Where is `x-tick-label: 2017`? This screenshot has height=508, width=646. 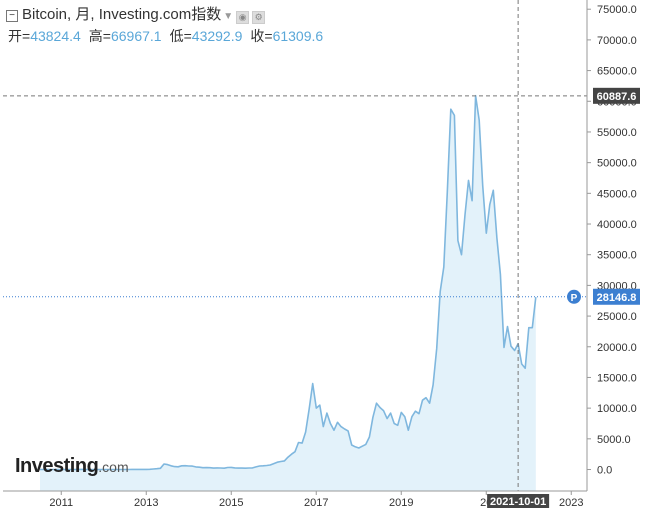 x-tick-label: 2017 is located at coordinates (316, 502).